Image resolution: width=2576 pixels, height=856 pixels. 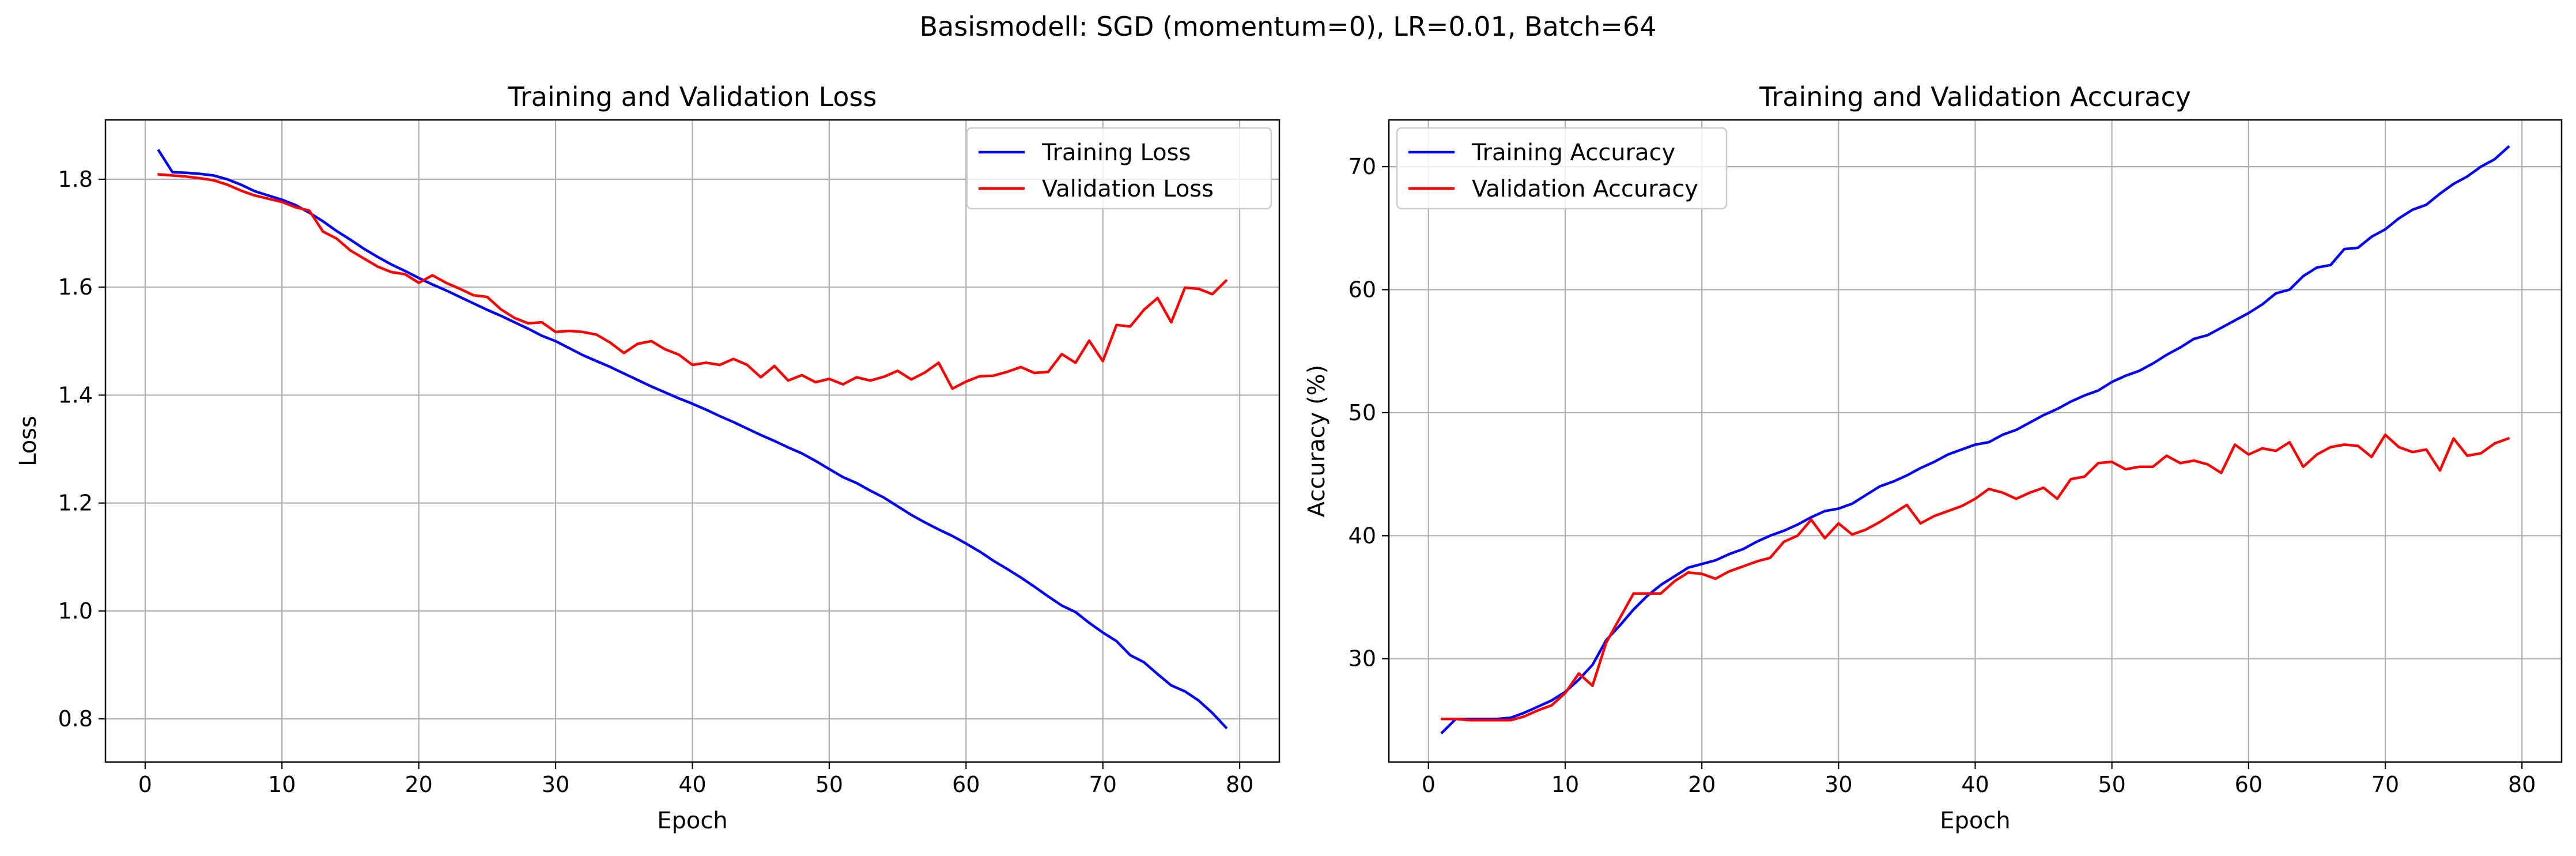 What do you see at coordinates (1362, 290) in the screenshot?
I see `y-tick-label: 60` at bounding box center [1362, 290].